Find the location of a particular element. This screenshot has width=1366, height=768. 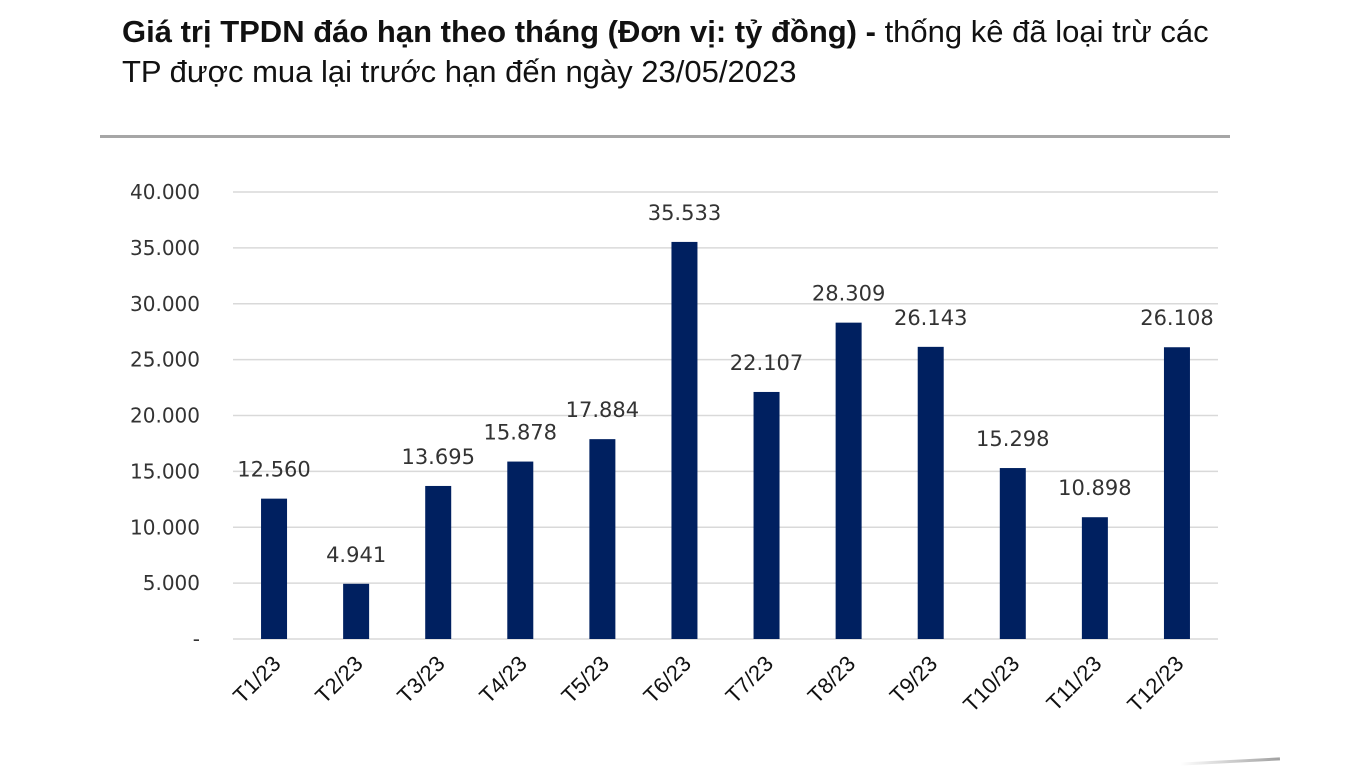

x-tick-label: T10/23 is located at coordinates (991, 684).